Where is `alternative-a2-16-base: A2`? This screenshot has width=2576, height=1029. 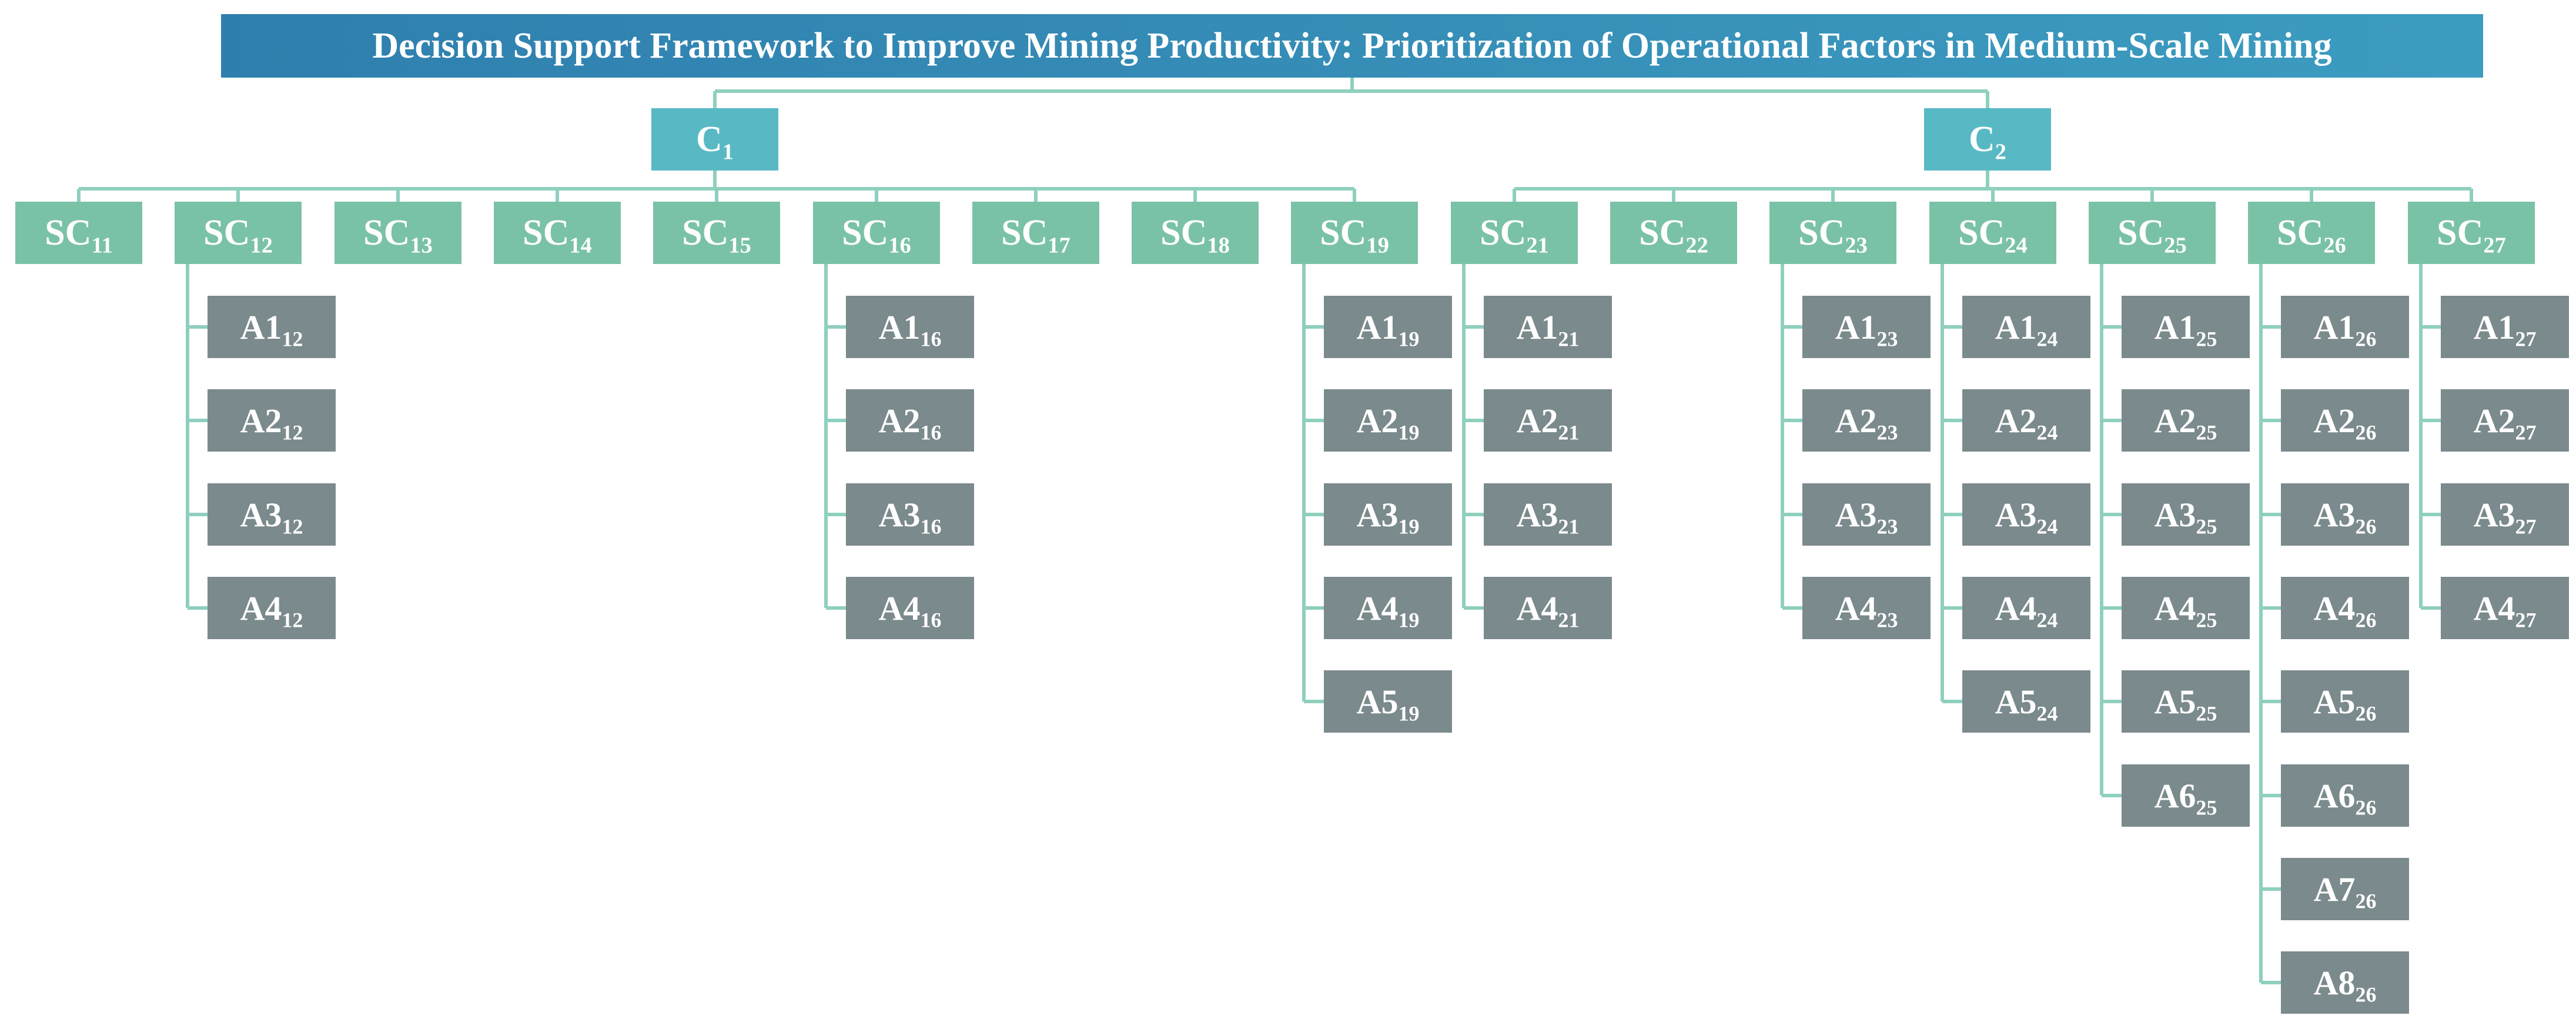
alternative-a2-16-base: A2 is located at coordinates (899, 420).